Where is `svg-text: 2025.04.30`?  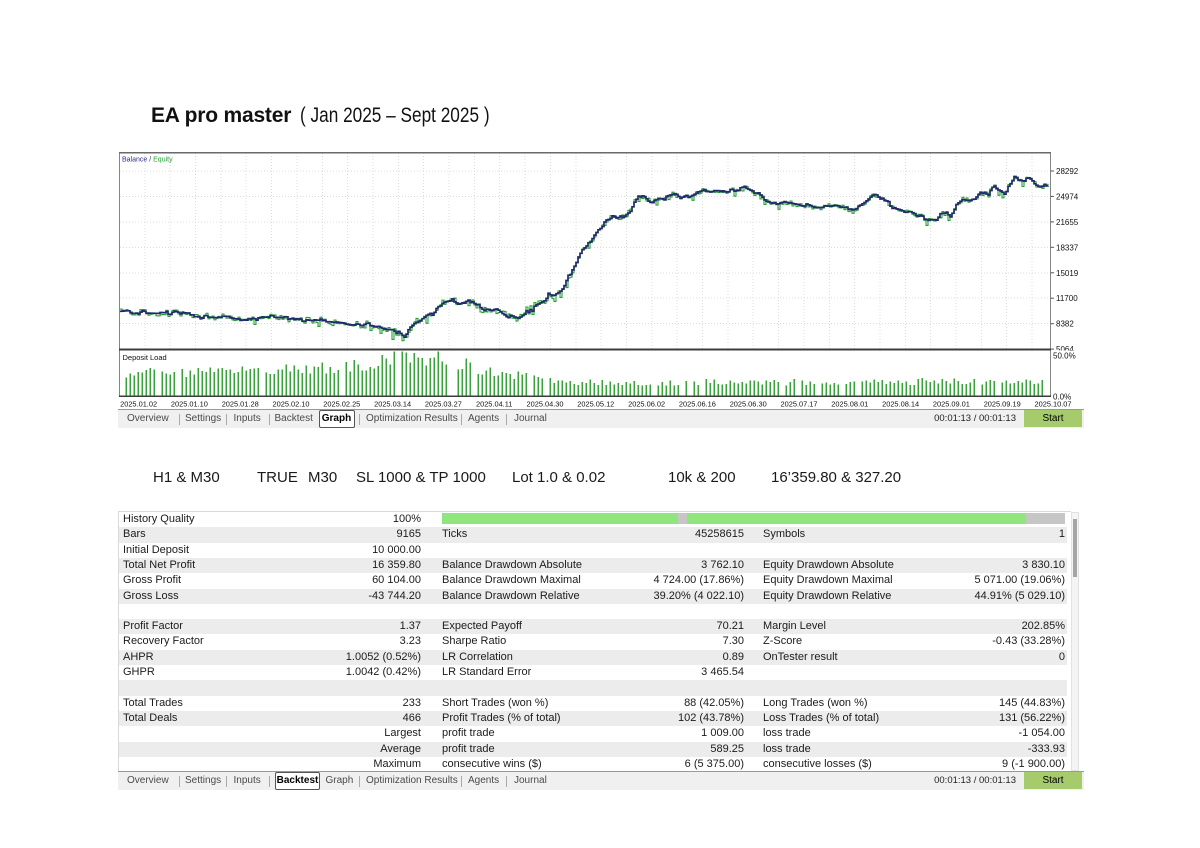
svg-text: 2025.04.30 is located at coordinates (545, 404).